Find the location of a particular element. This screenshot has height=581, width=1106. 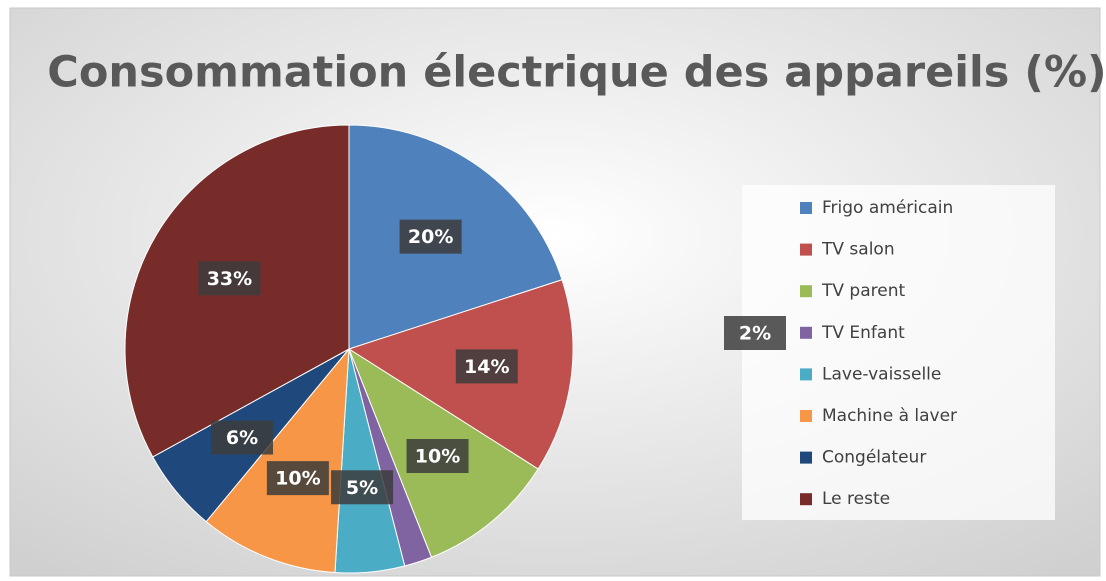

pie-slice is located at coordinates (277, 460).